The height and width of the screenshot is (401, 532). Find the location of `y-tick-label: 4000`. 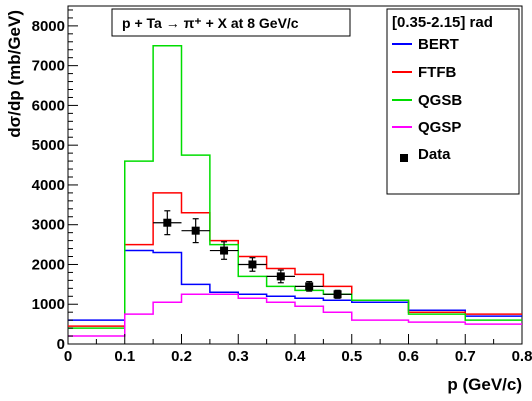

y-tick-label: 4000 is located at coordinates (48, 185).